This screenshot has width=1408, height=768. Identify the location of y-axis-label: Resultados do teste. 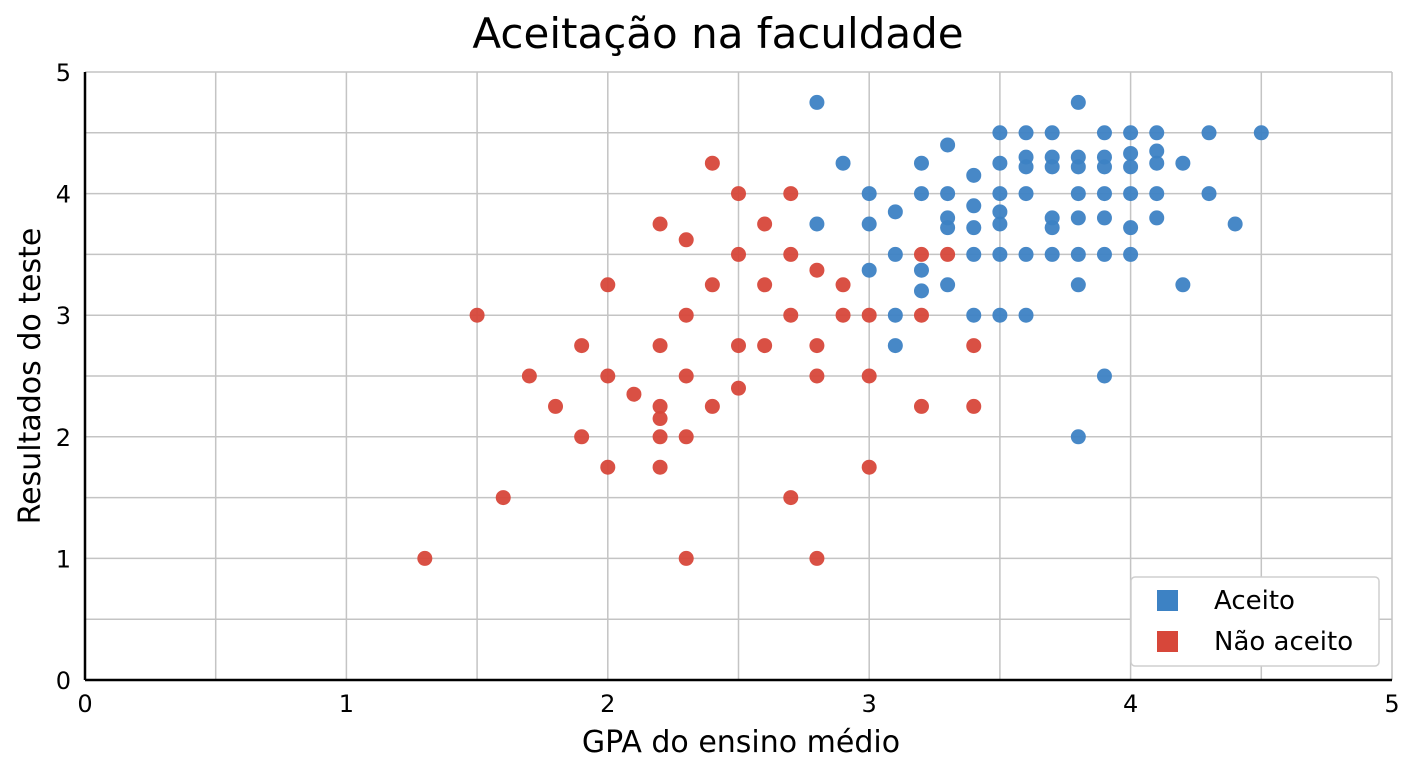
(30, 376).